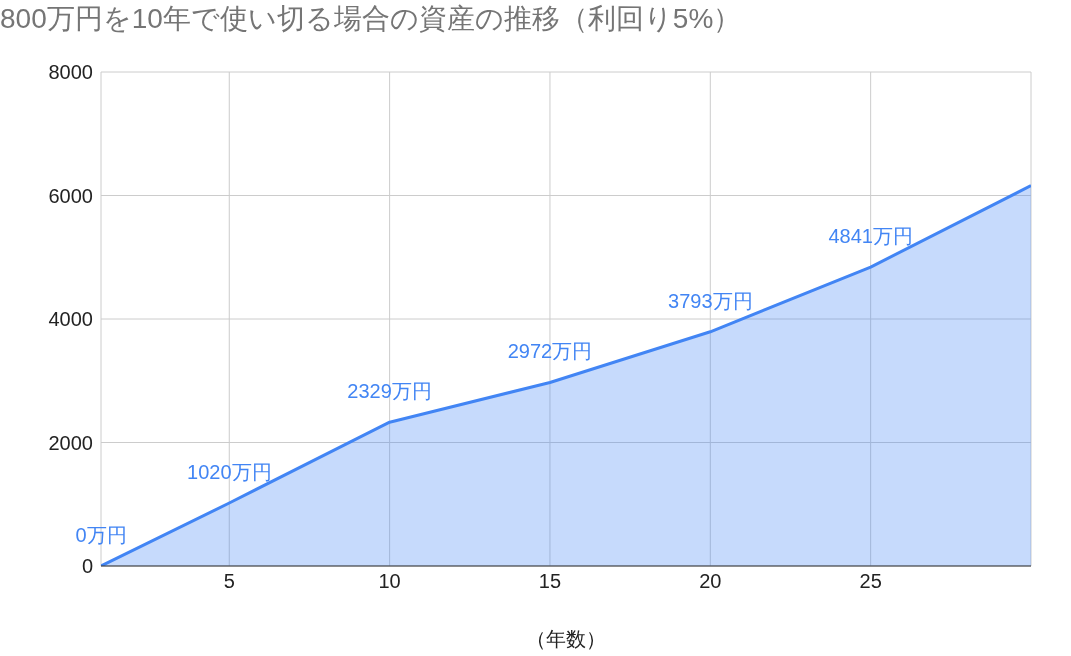  I want to click on data-label: 0万円, so click(101, 535).